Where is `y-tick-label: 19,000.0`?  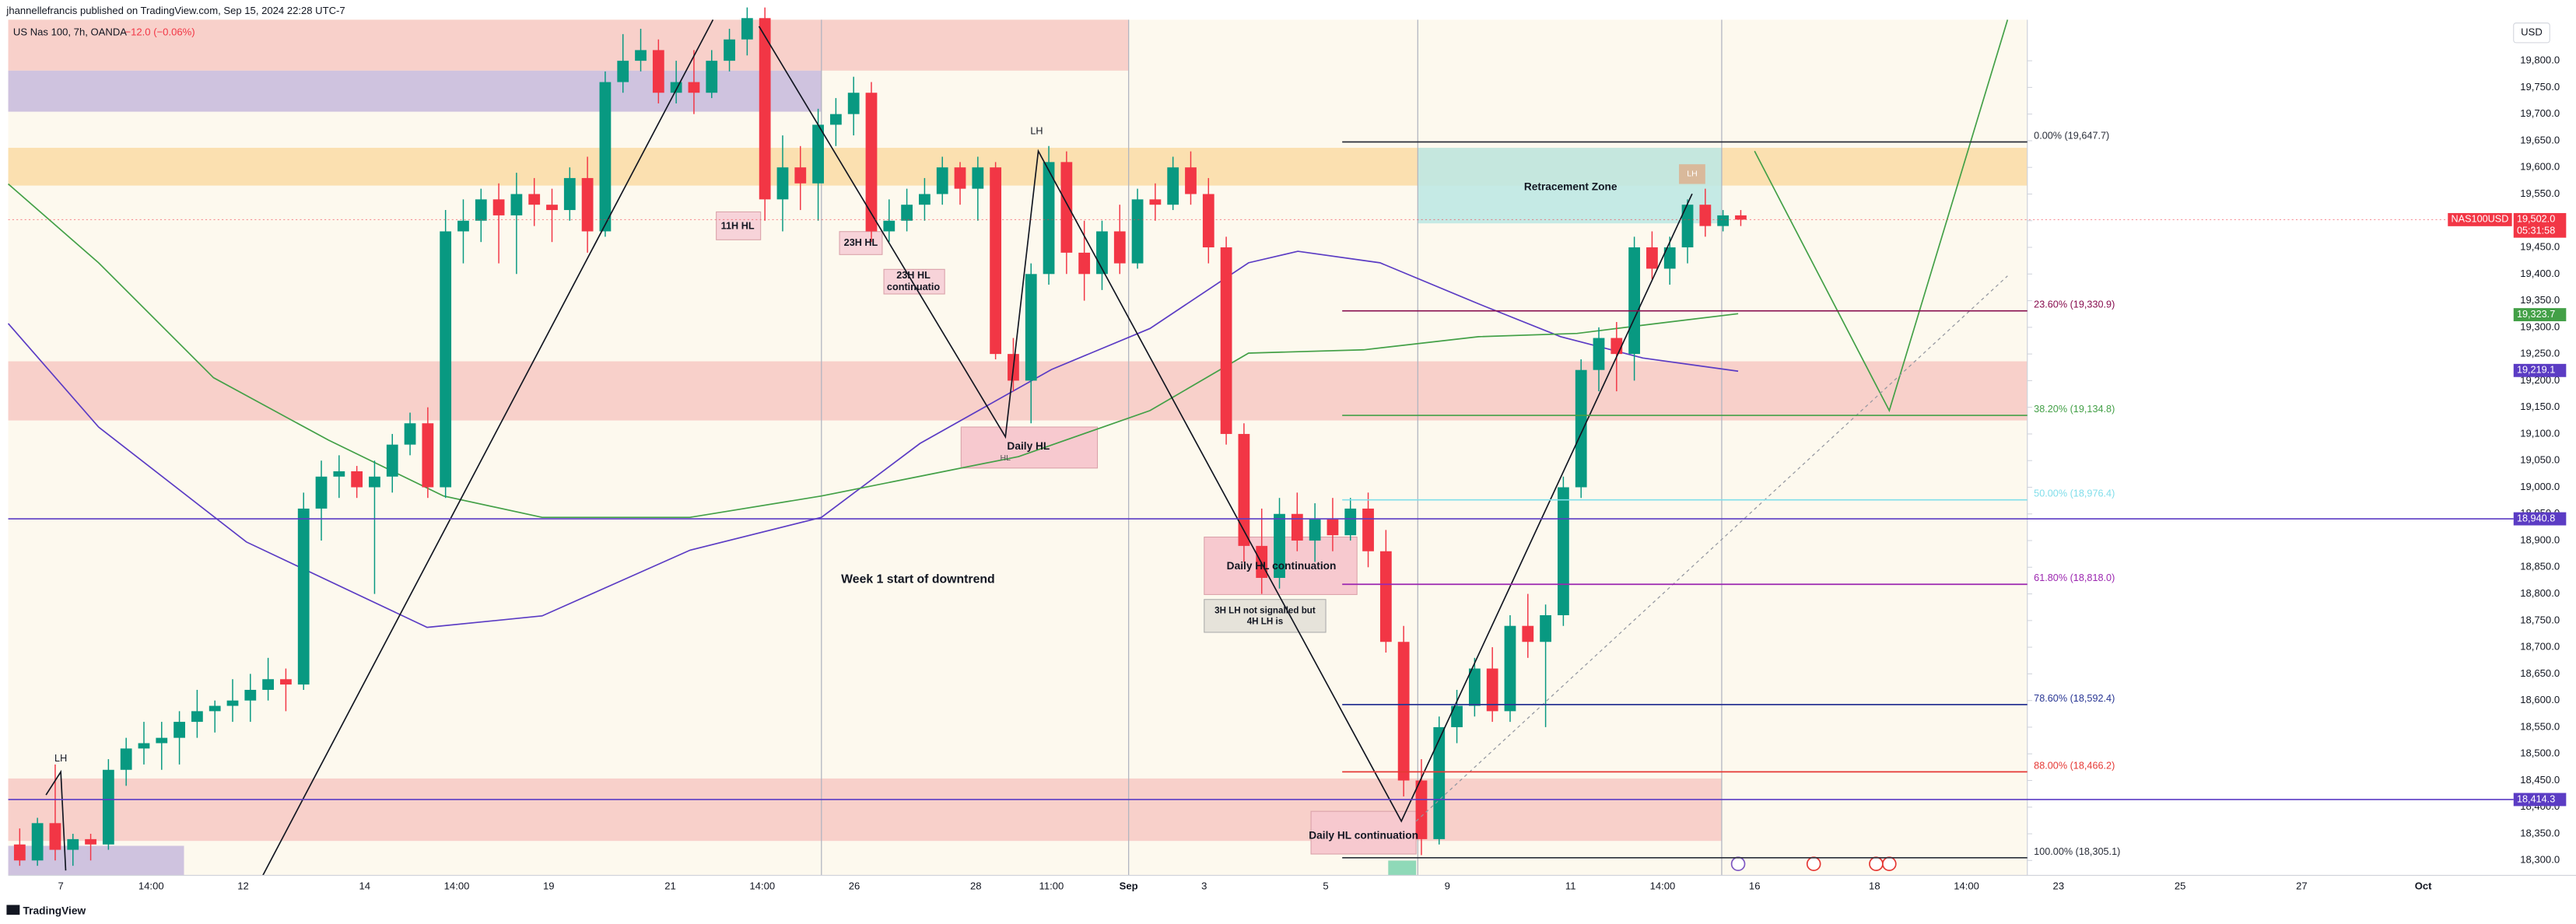
y-tick-label: 19,000.0 is located at coordinates (2540, 486).